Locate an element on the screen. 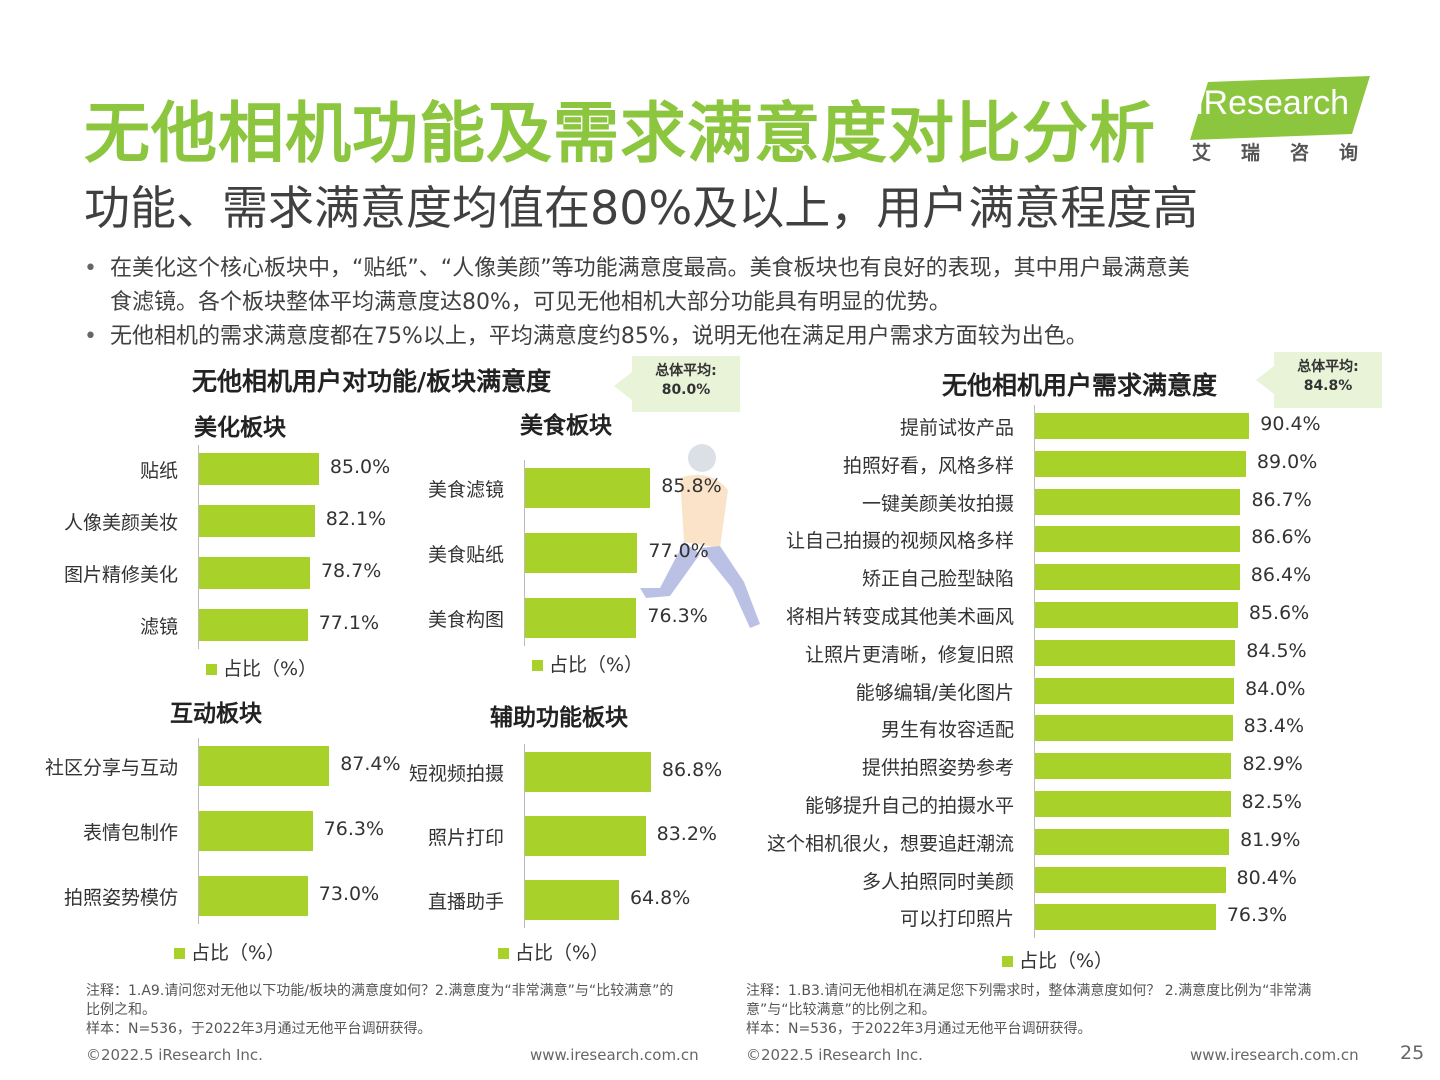 This screenshot has width=1440, height=1080. hudong-category-label-0: 社区分享与互动 is located at coordinates (111, 768).